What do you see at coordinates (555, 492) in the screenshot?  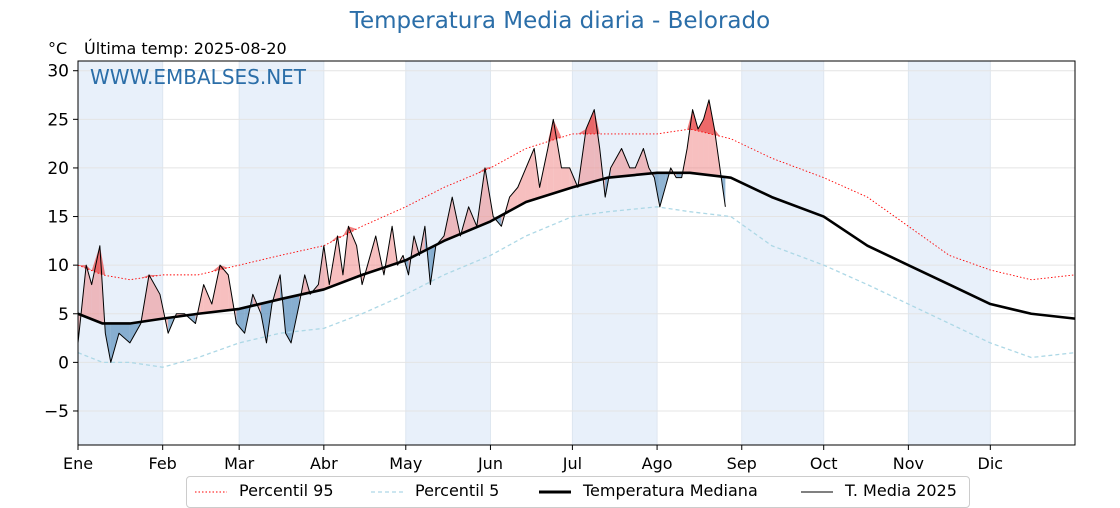 I see `legend-swatch-median` at bounding box center [555, 492].